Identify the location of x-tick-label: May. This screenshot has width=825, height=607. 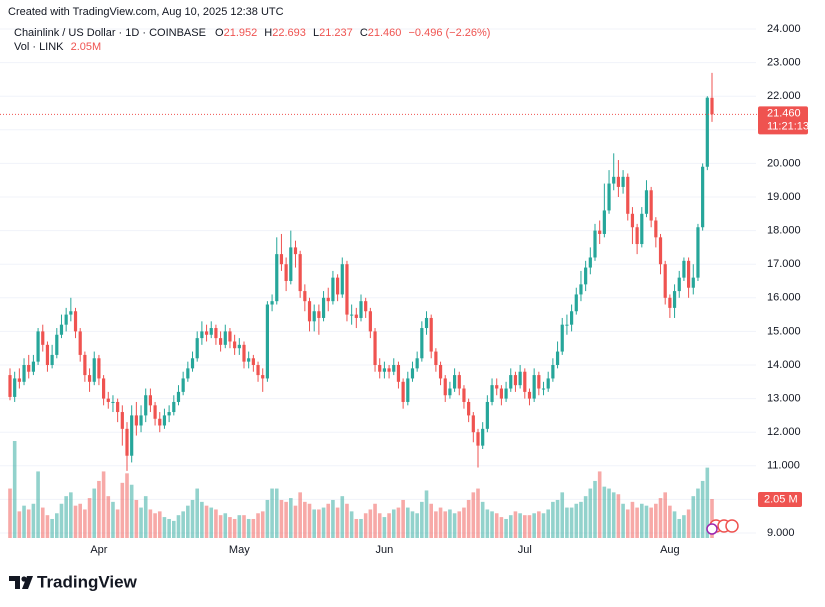
(239, 550).